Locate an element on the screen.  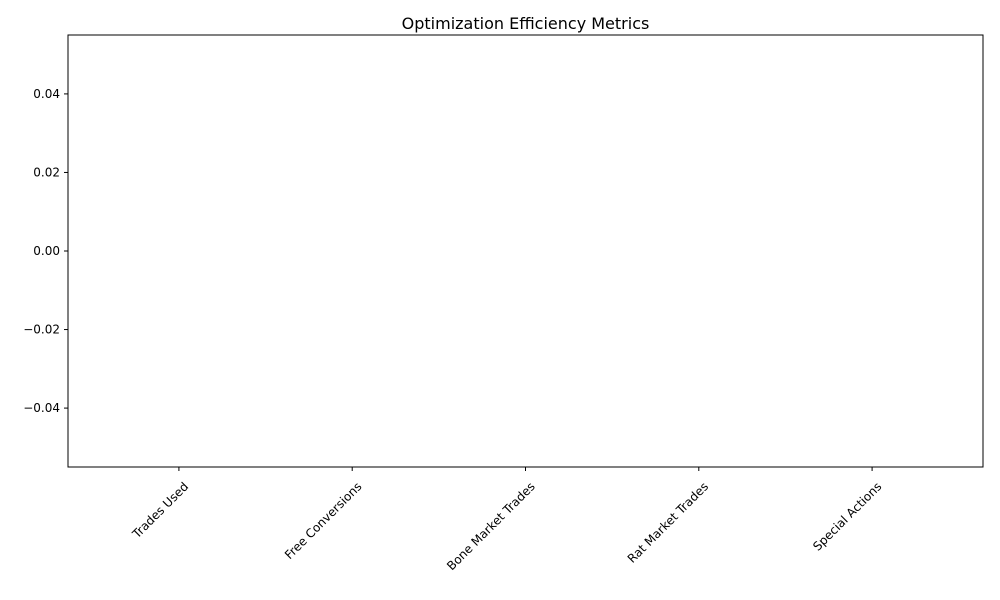
y-tick-label: 0.02 is located at coordinates (46, 172).